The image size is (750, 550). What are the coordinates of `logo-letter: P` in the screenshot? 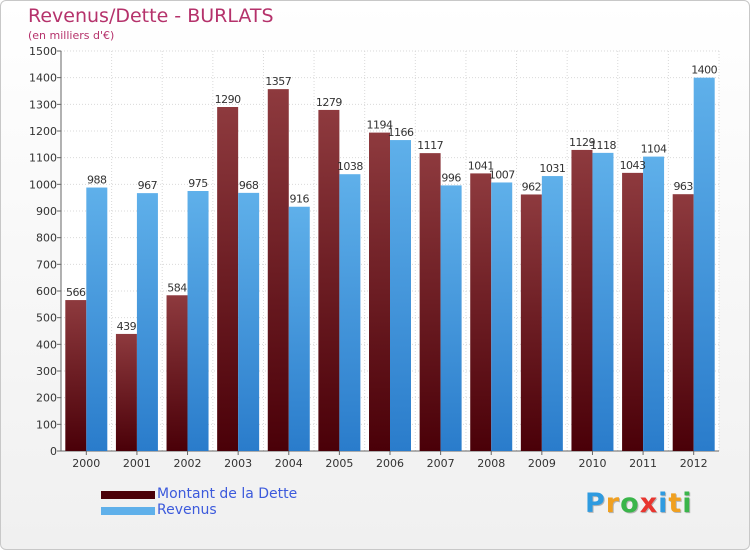 It's located at (595, 503).